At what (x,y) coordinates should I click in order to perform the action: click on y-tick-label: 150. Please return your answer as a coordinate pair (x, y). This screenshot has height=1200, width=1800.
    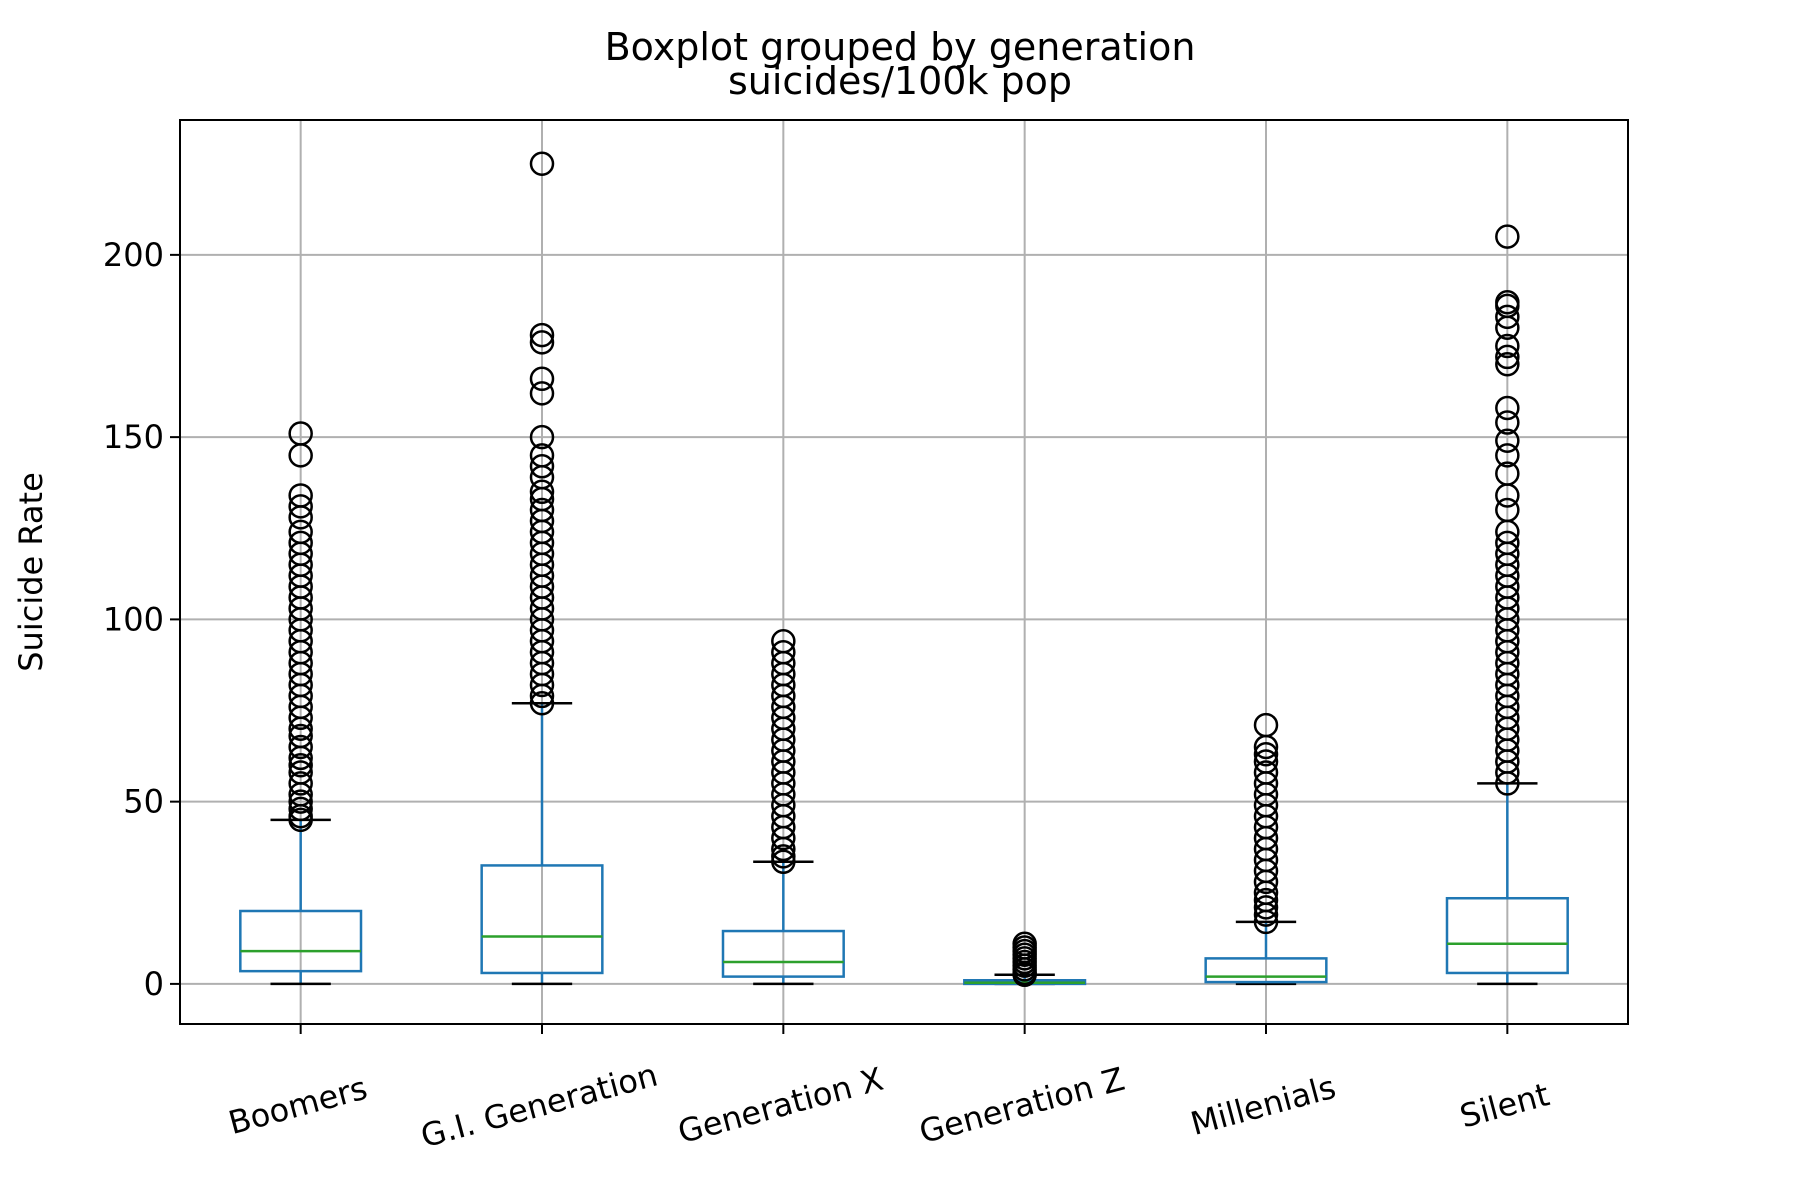
    Looking at the image, I should click on (133, 437).